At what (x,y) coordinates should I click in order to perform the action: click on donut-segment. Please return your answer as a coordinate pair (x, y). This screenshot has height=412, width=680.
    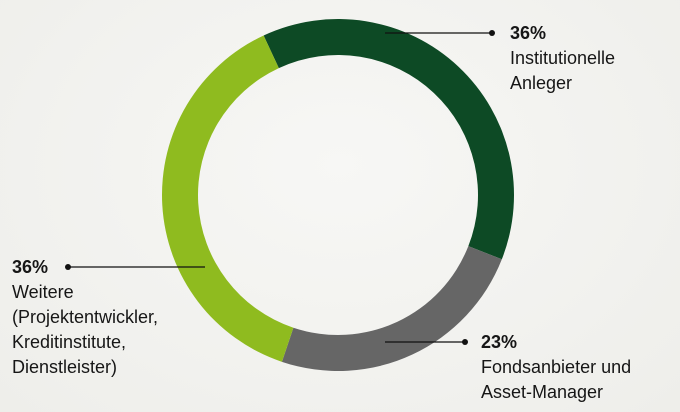
    Looking at the image, I should click on (391, 308).